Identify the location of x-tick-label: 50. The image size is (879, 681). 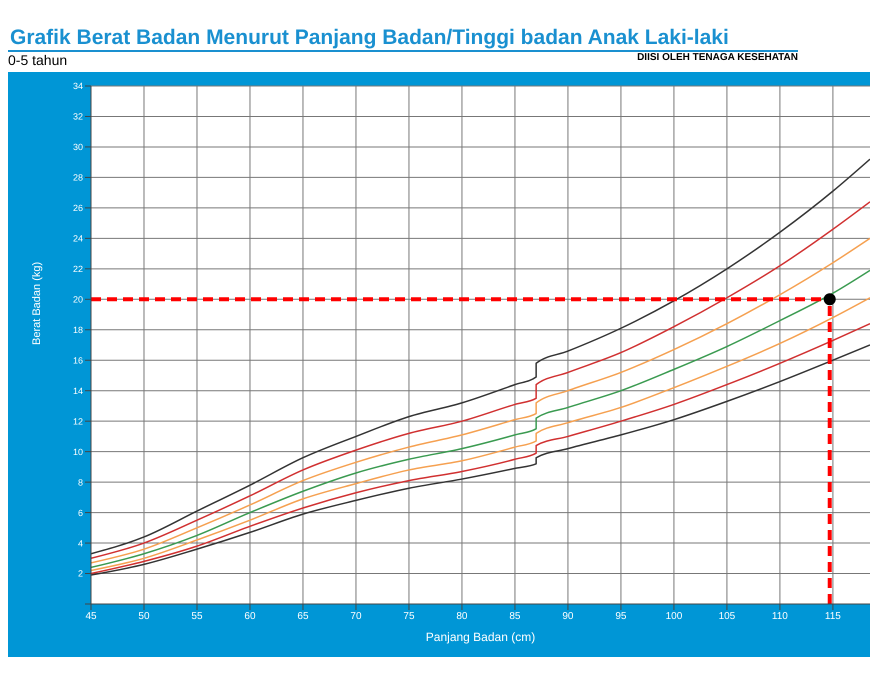
(144, 616).